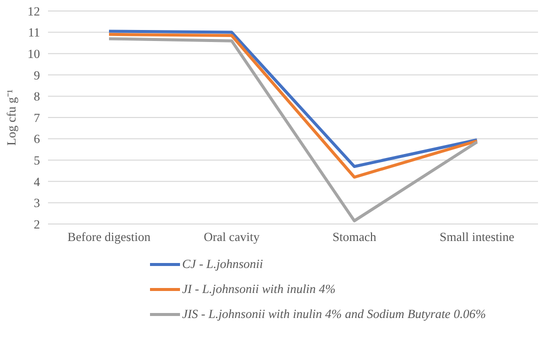  Describe the element at coordinates (334, 314) in the screenshot. I see `legend-label: JIS - L.johnsonii with inulin 4% and Sodium Butyrate 0.06%` at that location.